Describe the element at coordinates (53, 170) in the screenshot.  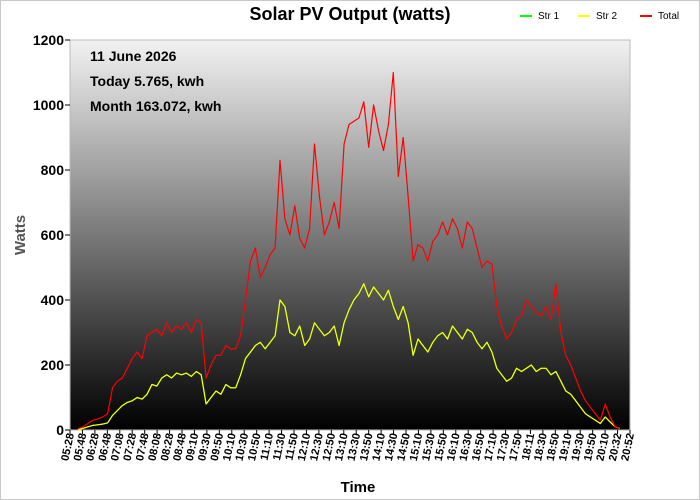
I see `y-tick-label: 800` at that location.